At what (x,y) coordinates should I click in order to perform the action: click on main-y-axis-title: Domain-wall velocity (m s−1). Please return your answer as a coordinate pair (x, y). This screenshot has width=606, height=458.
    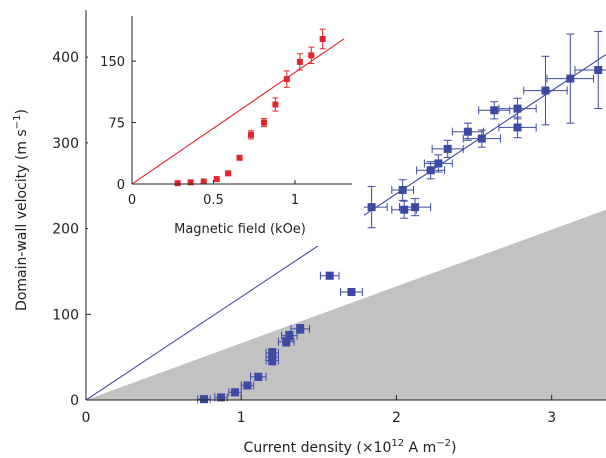
    Looking at the image, I should click on (21, 210).